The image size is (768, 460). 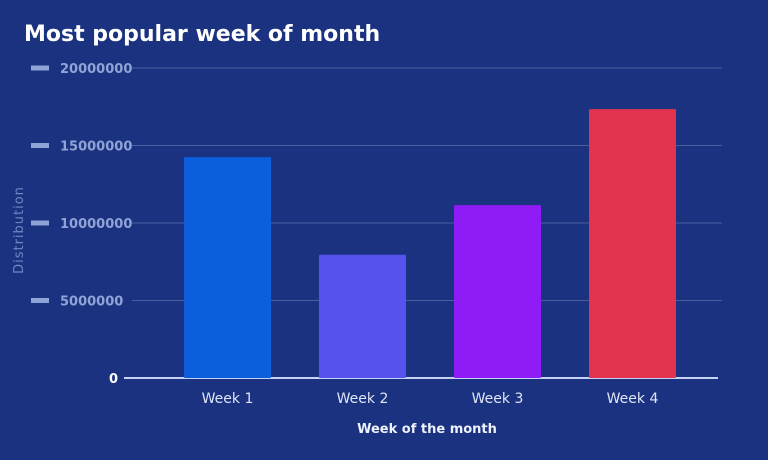 What do you see at coordinates (19, 230) in the screenshot?
I see `y-axis-label: Distribution` at bounding box center [19, 230].